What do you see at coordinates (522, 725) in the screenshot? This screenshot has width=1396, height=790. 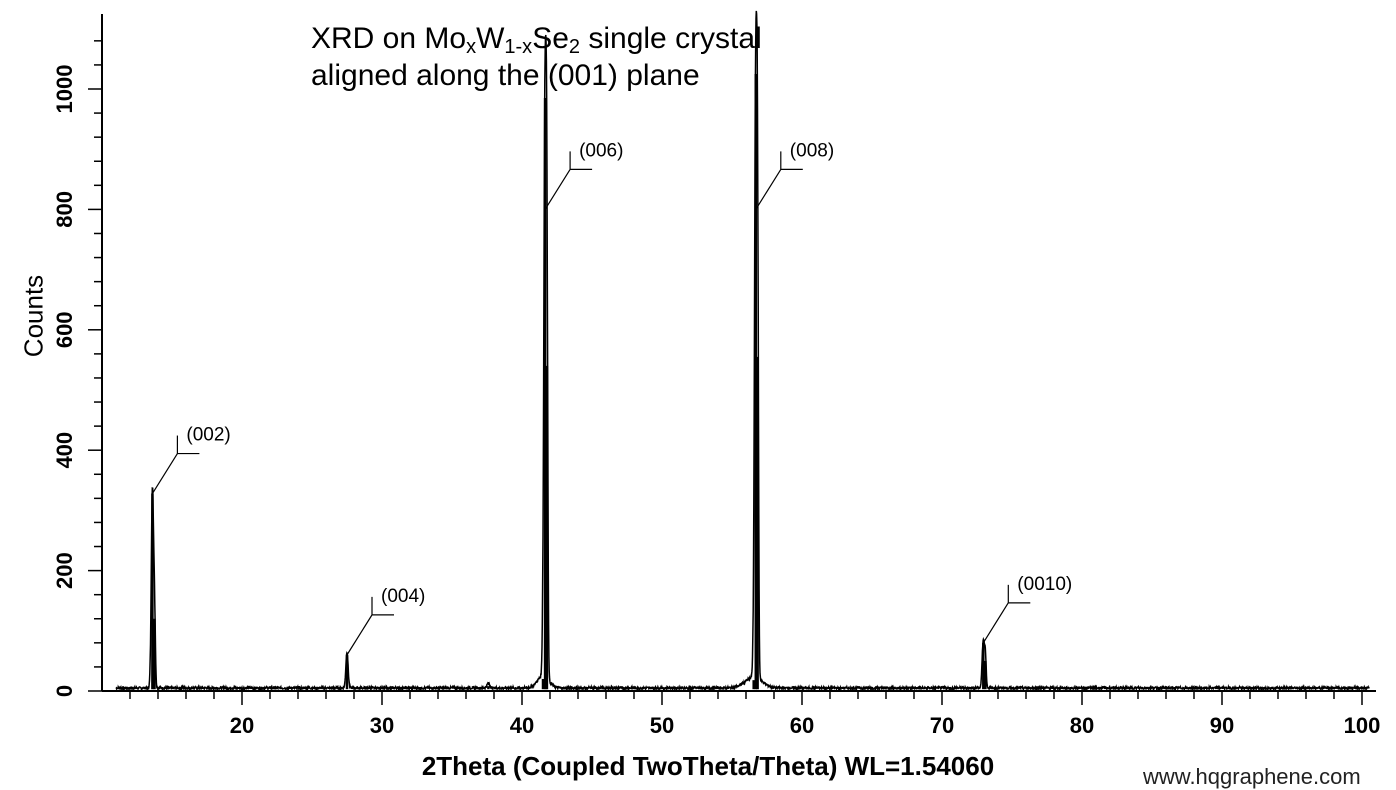 I see `x-tick-label: 40` at bounding box center [522, 725].